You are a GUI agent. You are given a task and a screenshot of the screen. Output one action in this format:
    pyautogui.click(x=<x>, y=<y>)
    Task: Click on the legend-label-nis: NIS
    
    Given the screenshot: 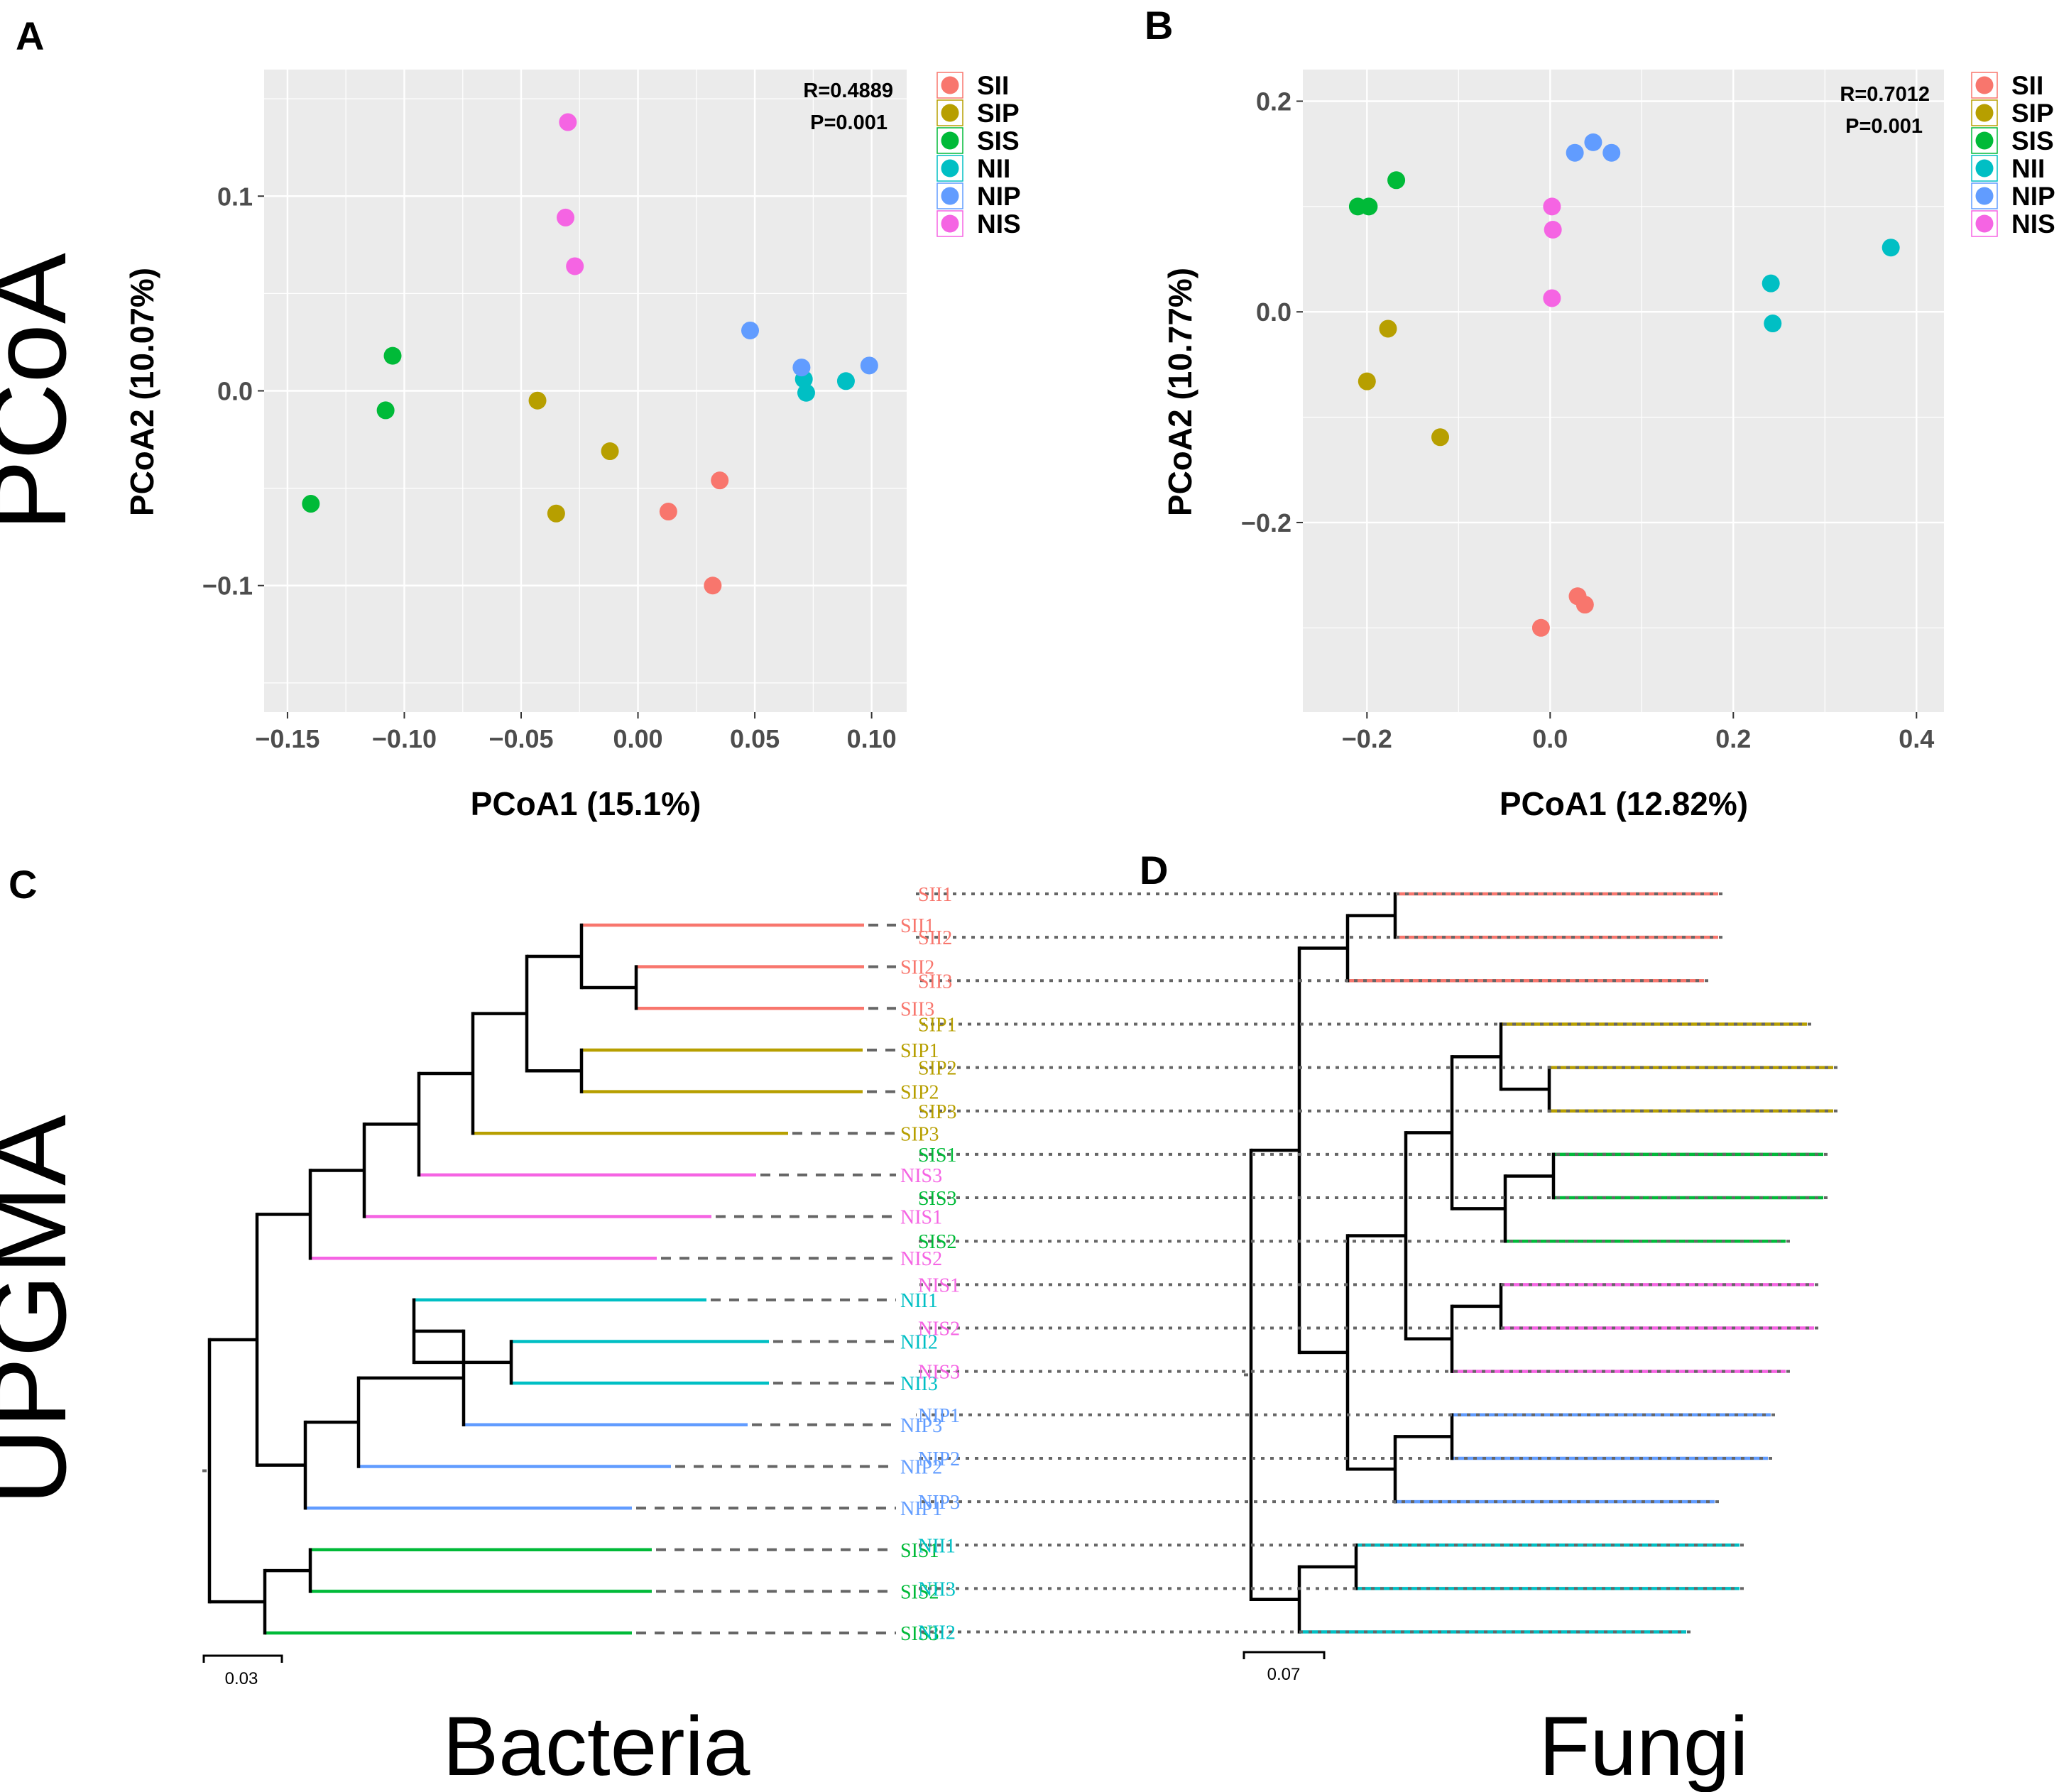 What is the action you would take?
    pyautogui.click(x=2033, y=224)
    